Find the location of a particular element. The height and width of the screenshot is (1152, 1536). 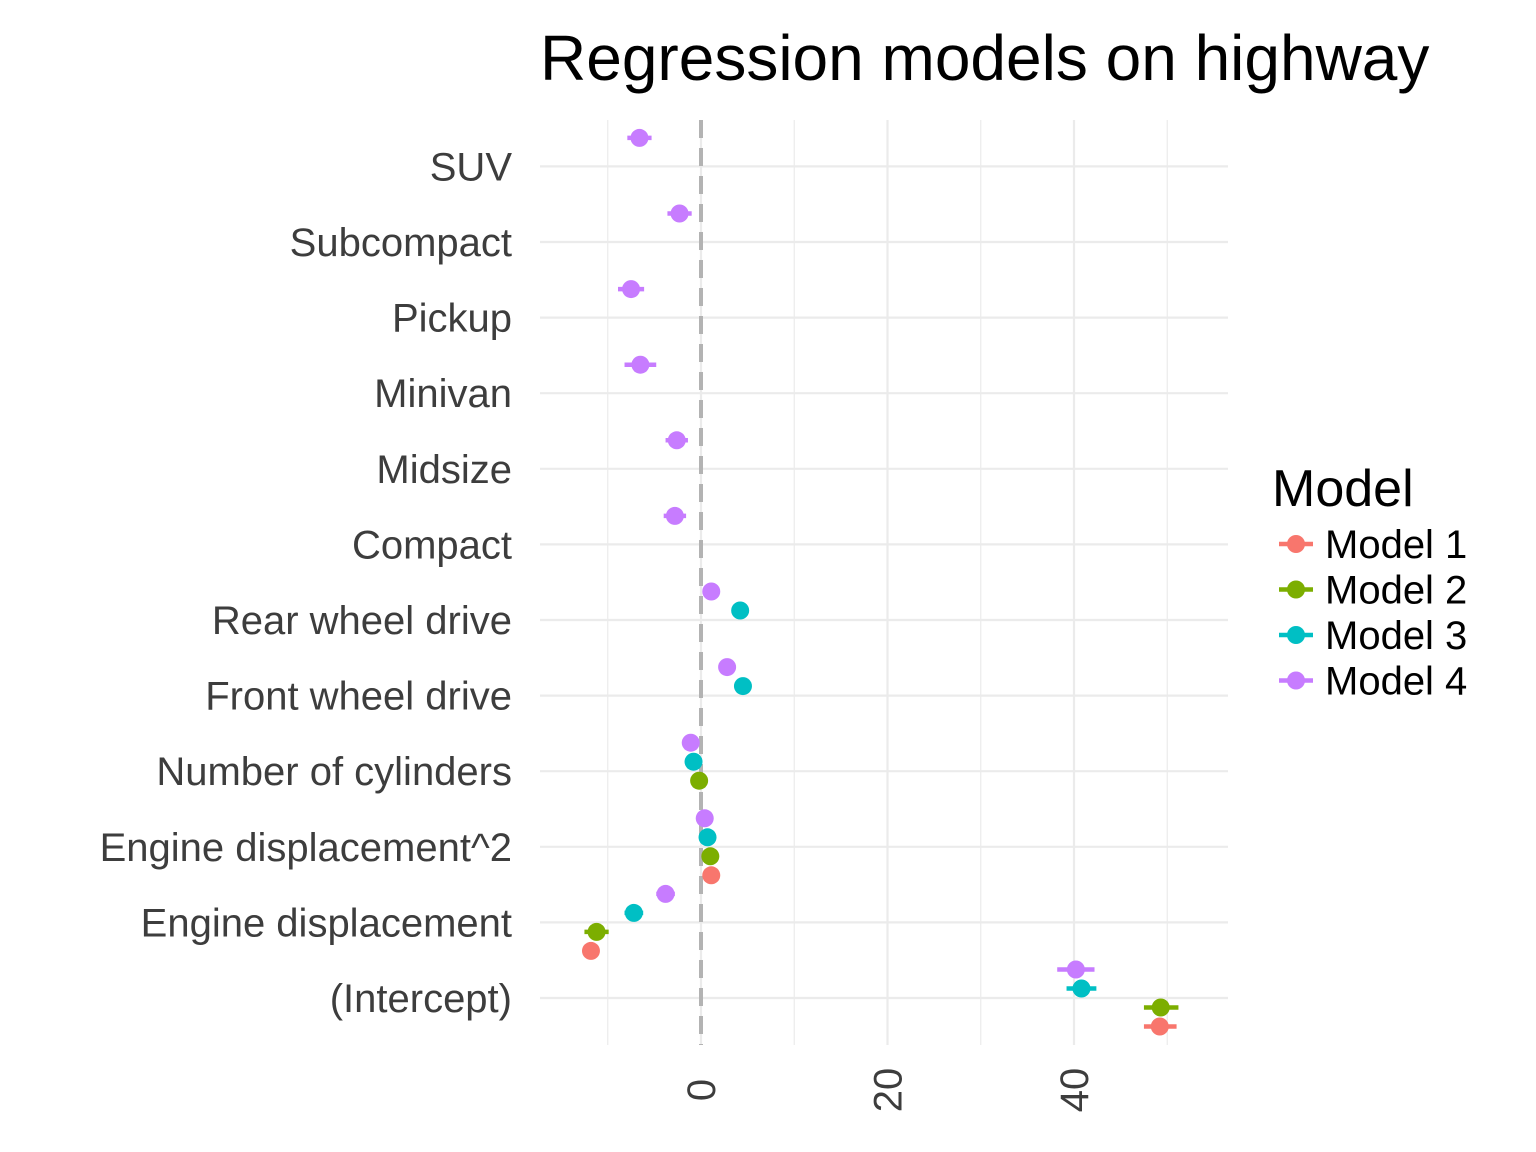

legend-item: Model 4 is located at coordinates (1373, 682).